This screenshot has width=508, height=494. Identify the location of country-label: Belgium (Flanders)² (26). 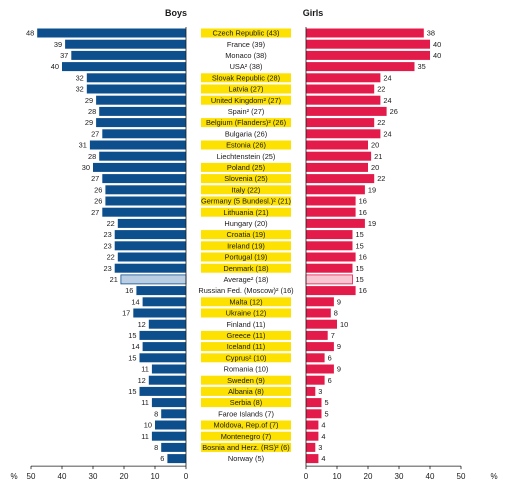
(246, 122).